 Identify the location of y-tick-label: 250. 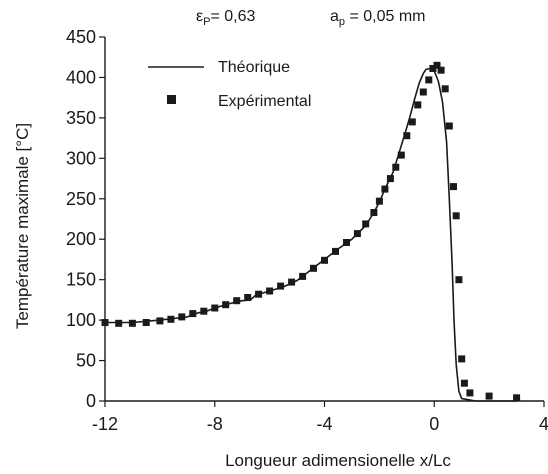
(81, 199).